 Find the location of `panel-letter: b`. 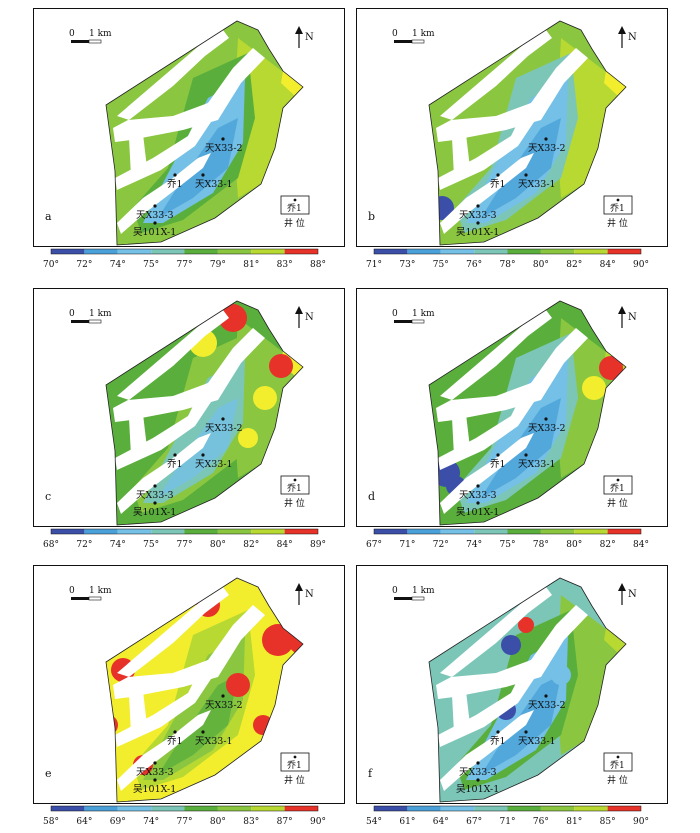

panel-letter: b is located at coordinates (371, 216).